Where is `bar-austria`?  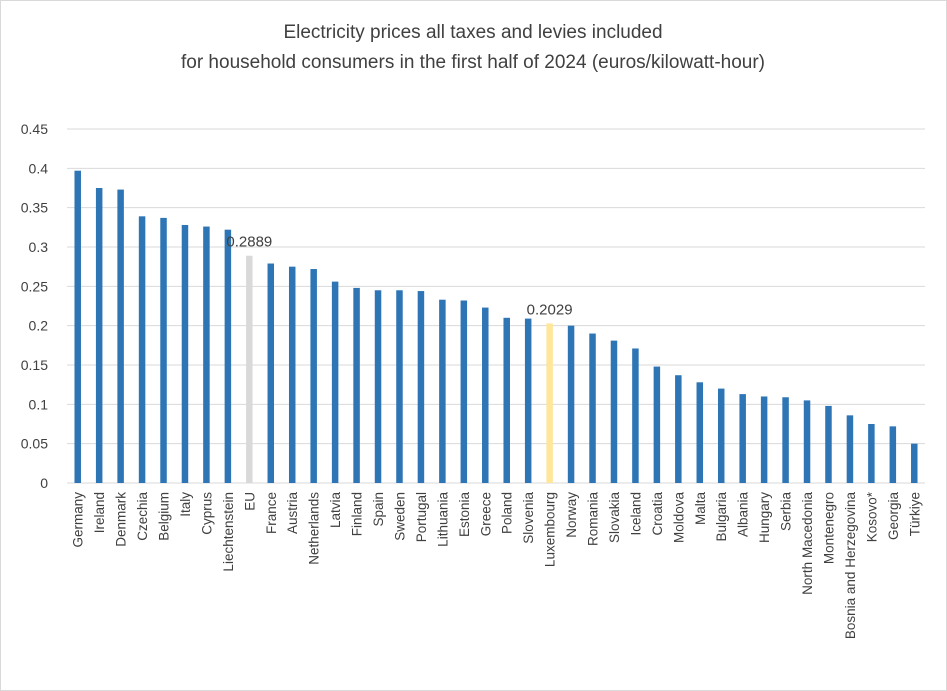
bar-austria is located at coordinates (292, 374).